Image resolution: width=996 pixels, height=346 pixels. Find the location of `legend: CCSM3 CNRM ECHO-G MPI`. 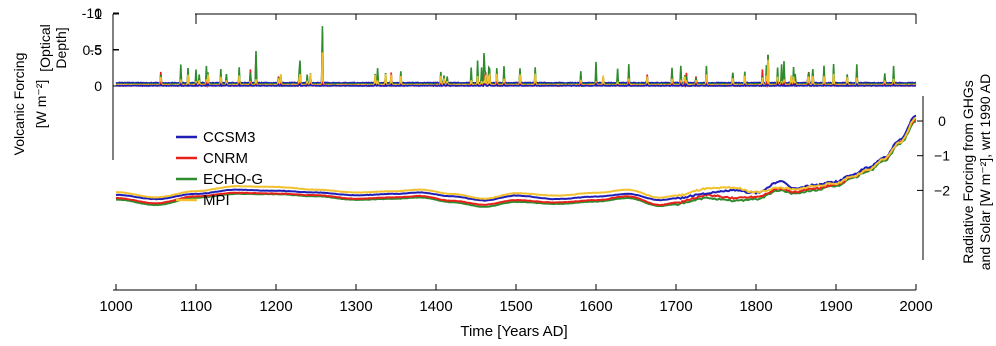

legend: CCSM3 CNRM ECHO-G MPI is located at coordinates (219, 169).